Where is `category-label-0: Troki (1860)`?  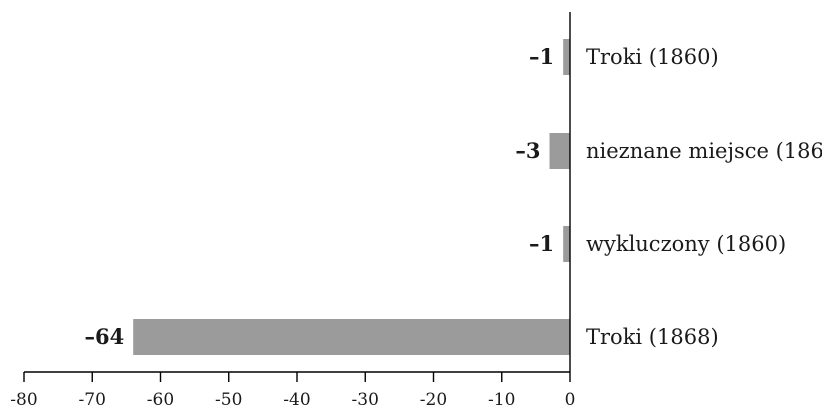
category-label-0: Troki (1860) is located at coordinates (652, 57).